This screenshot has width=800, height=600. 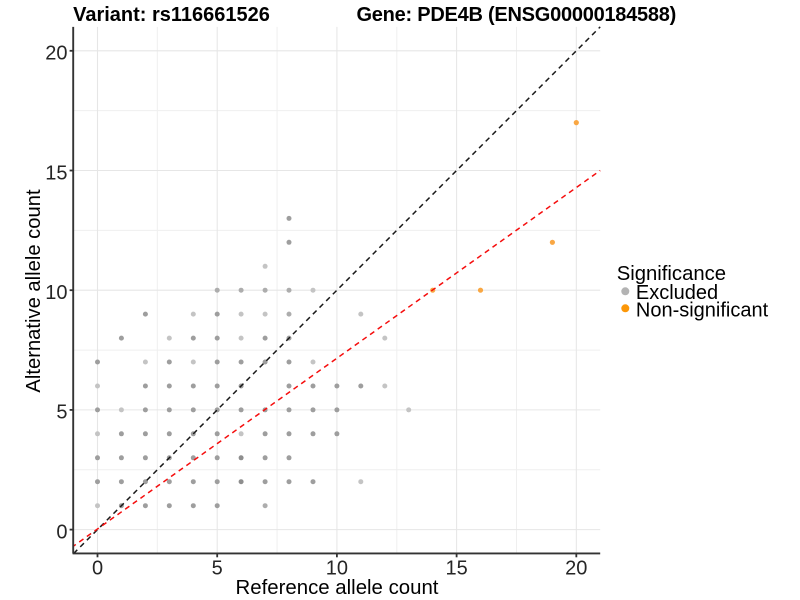 I want to click on svg-text: Significance, so click(x=671, y=274).